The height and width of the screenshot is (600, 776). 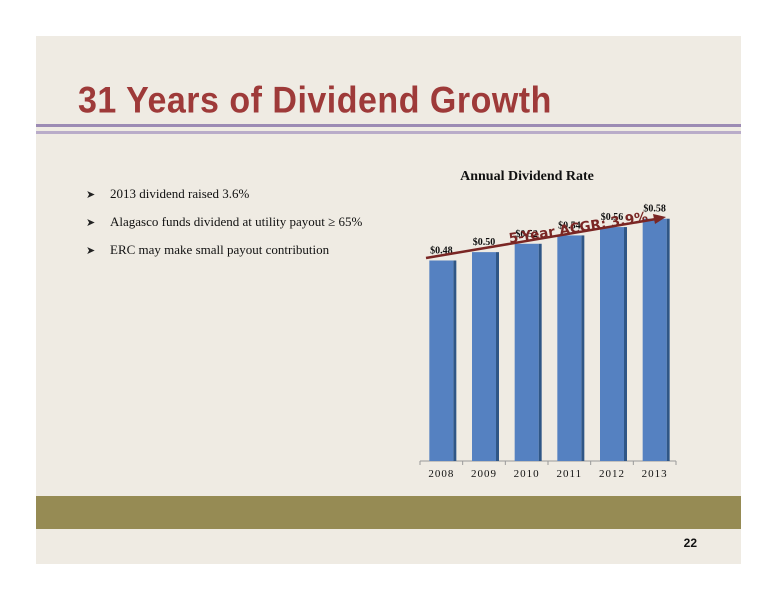 What do you see at coordinates (583, 348) in the screenshot?
I see `bar-side-2011` at bounding box center [583, 348].